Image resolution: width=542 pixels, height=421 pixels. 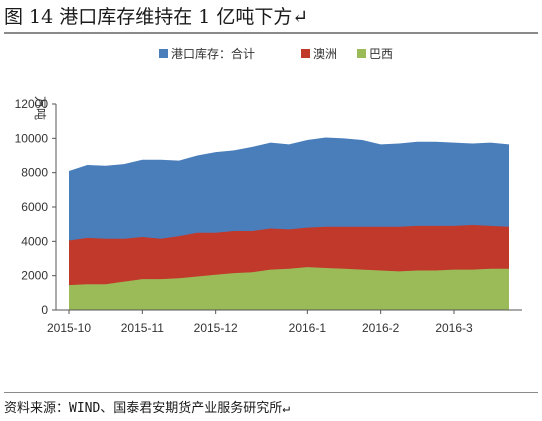 What do you see at coordinates (271, 33) in the screenshot?
I see `title-divider` at bounding box center [271, 33].